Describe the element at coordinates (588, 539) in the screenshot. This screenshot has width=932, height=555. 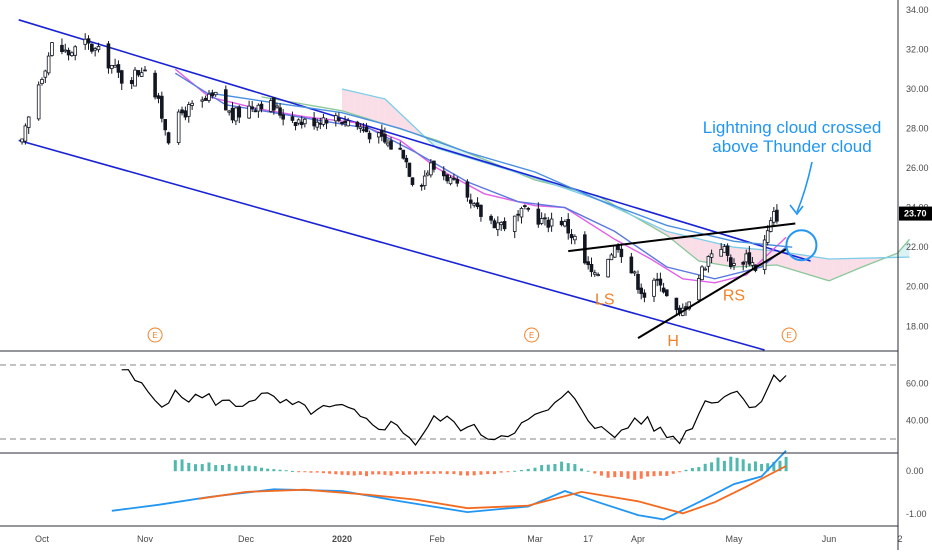
I see `time-tick-label: 17` at that location.